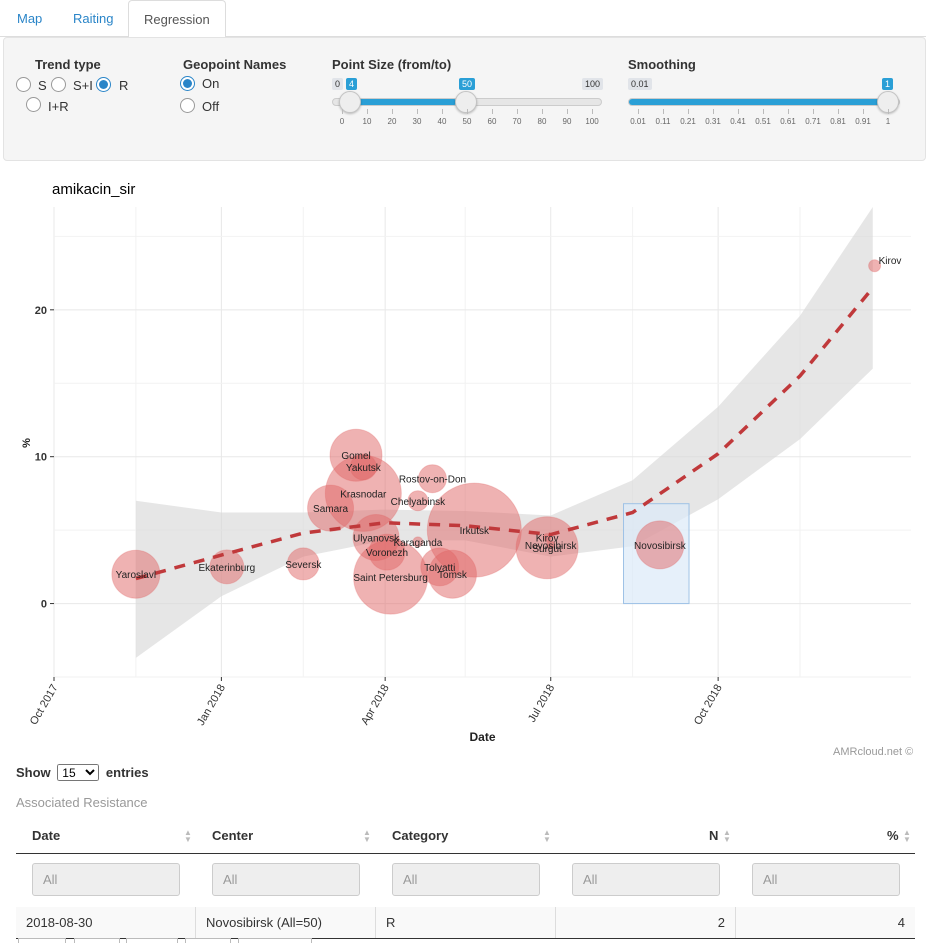  What do you see at coordinates (863, 121) in the screenshot?
I see `smoothing-tick-label: 0.91` at bounding box center [863, 121].